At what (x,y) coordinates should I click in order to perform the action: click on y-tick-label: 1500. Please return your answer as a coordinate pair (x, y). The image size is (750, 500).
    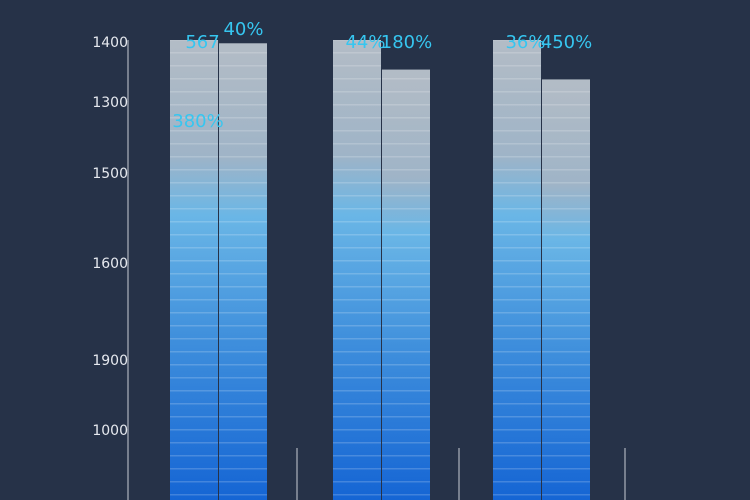
    Looking at the image, I should click on (110, 174).